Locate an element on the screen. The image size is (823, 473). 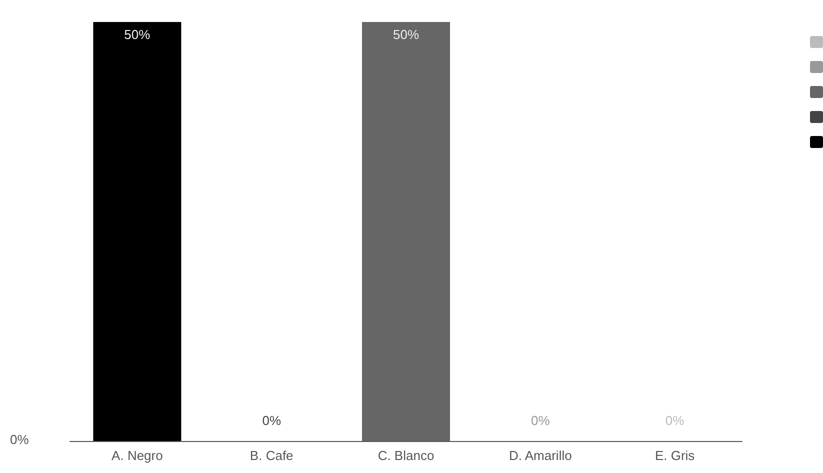
x-tick-label: D. Amarillo is located at coordinates (540, 455).